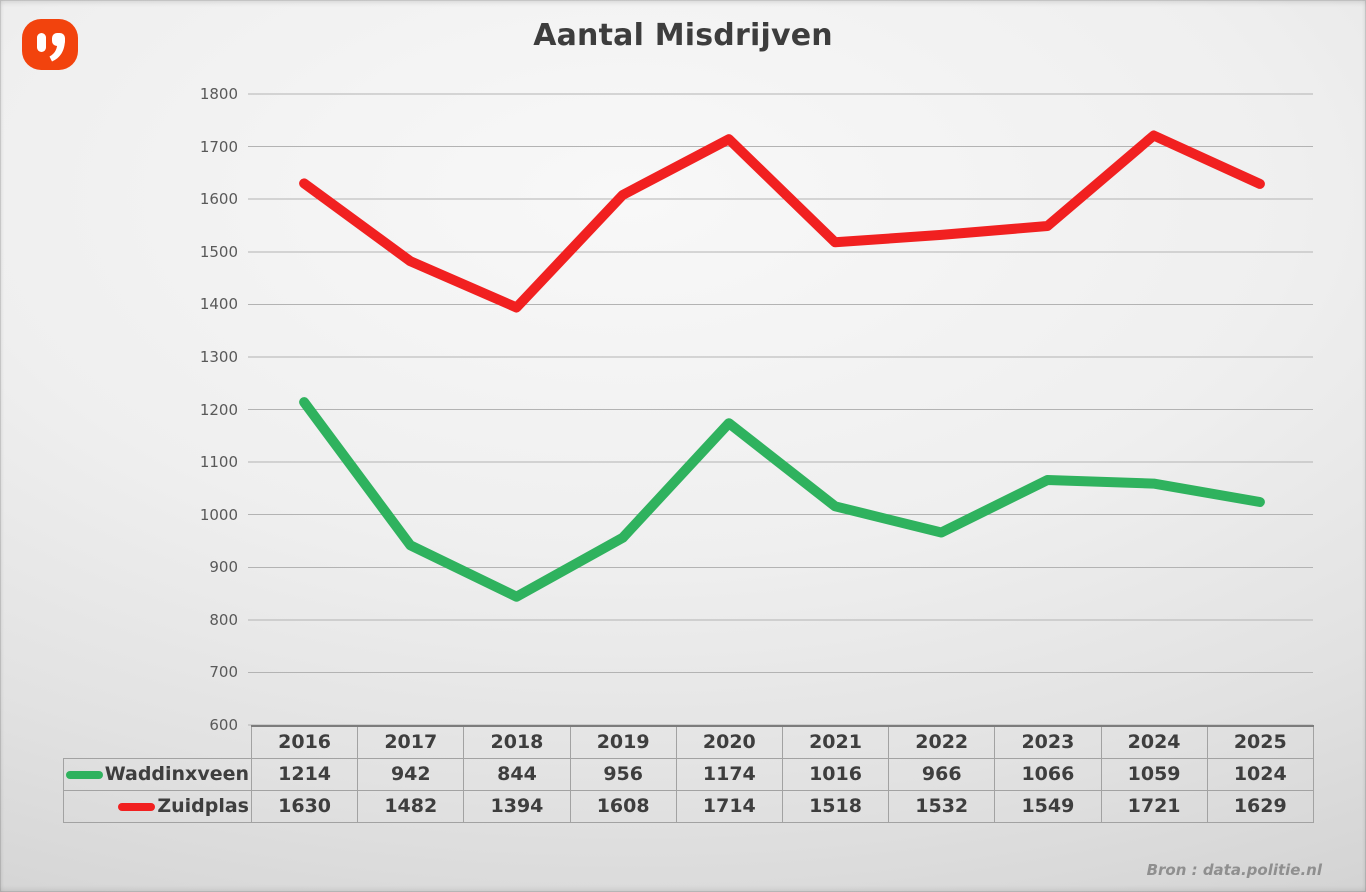 This screenshot has height=892, width=1366. What do you see at coordinates (729, 806) in the screenshot?
I see `value-cell: 1714` at bounding box center [729, 806].